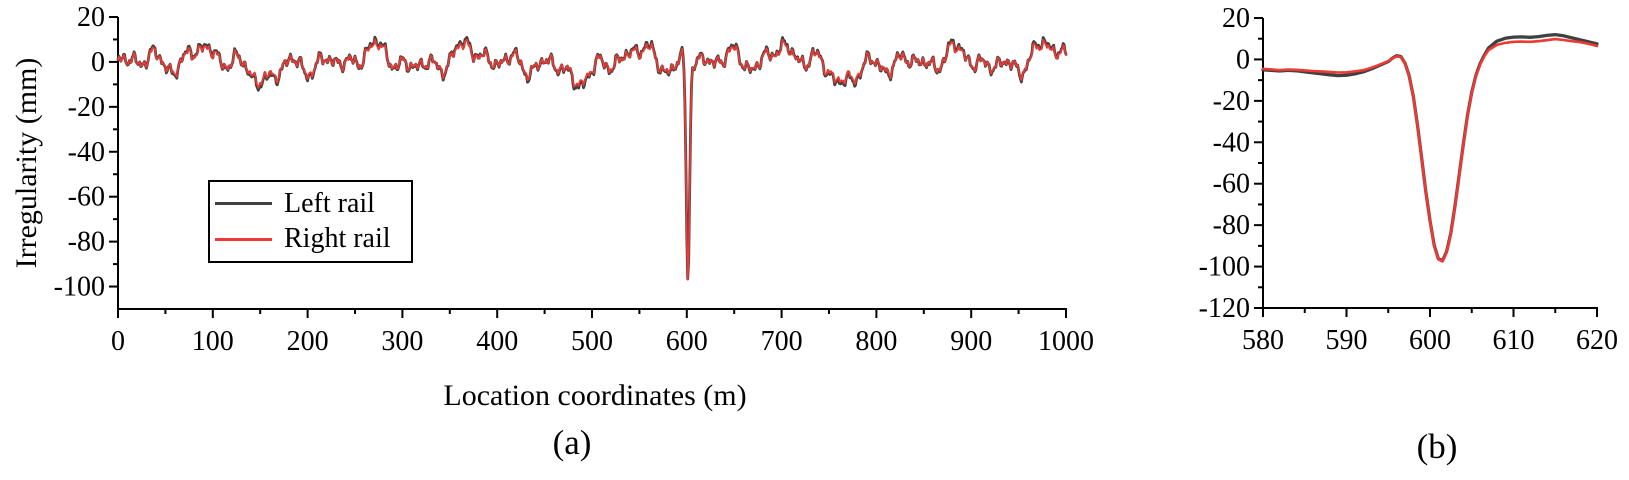  I want to click on x-tick-label: 400, so click(497, 341).